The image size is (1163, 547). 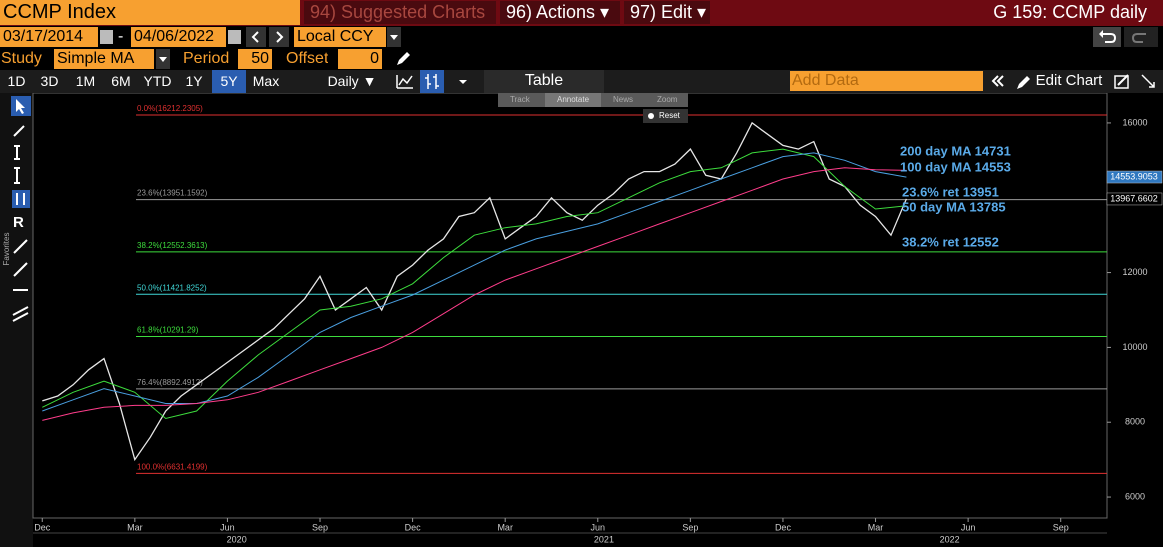 I want to click on bar-icon, so click(x=432, y=81).